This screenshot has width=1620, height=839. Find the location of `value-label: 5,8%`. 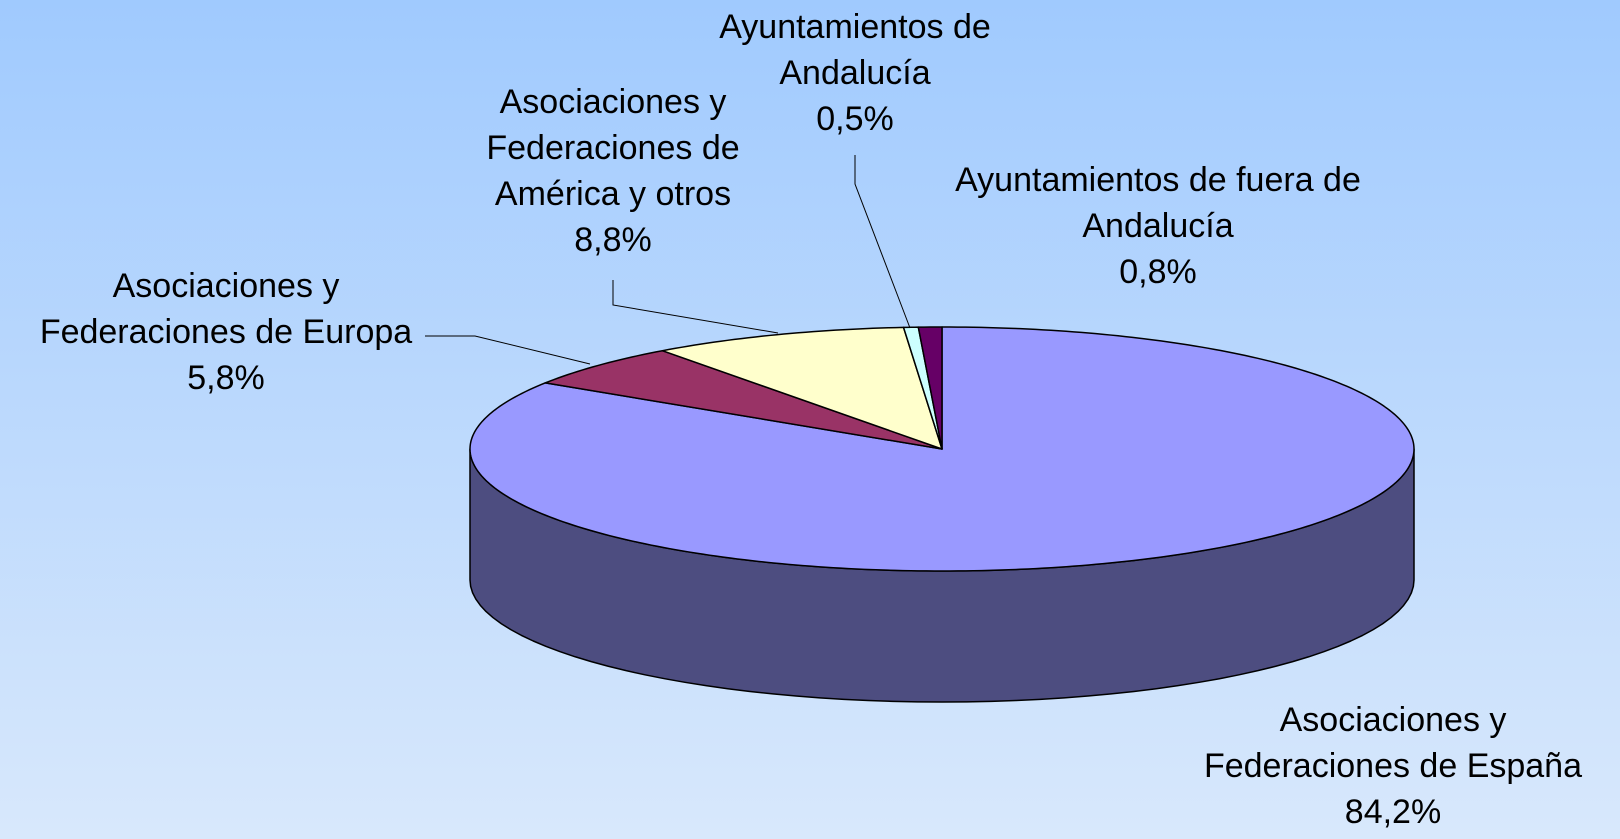

value-label: 5,8% is located at coordinates (226, 378).